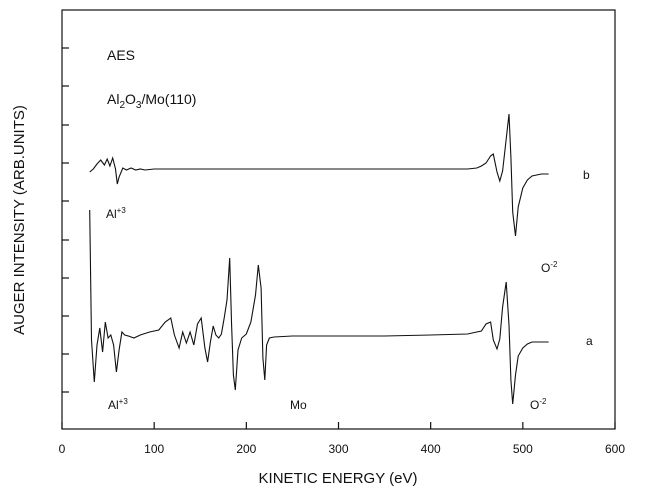  Describe the element at coordinates (154, 449) in the screenshot. I see `x-tick-label-100: 100` at that location.